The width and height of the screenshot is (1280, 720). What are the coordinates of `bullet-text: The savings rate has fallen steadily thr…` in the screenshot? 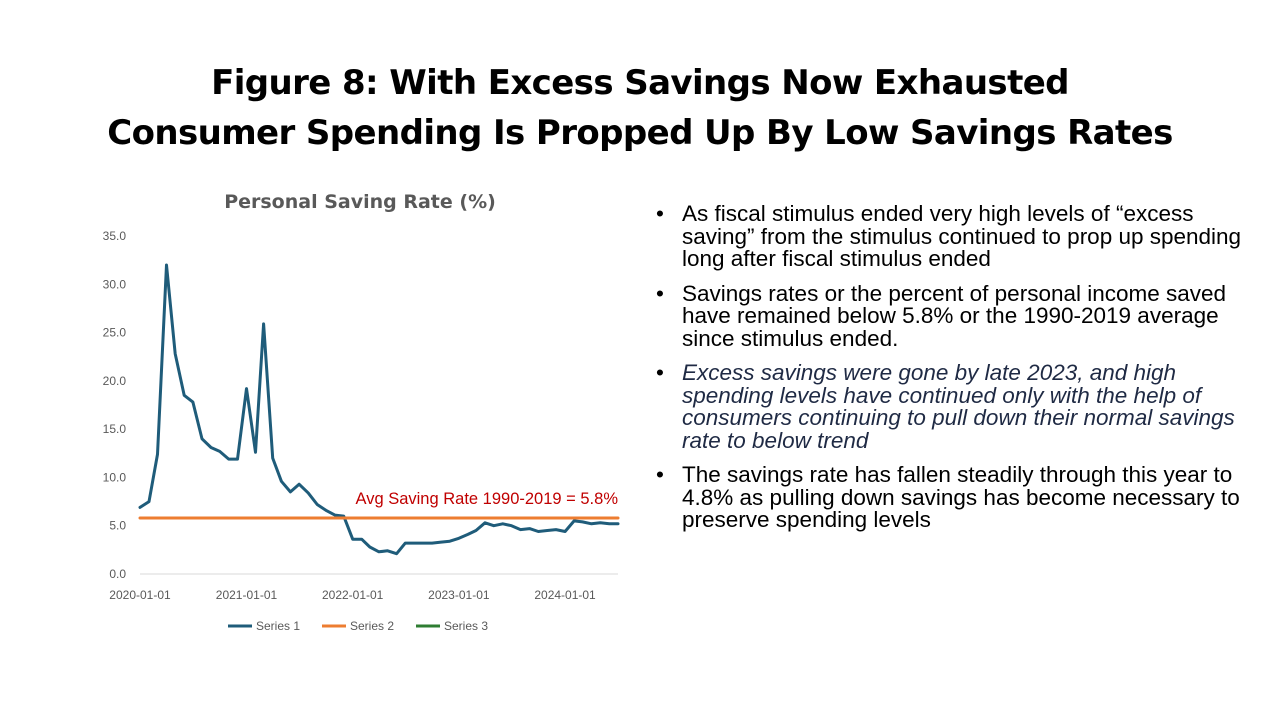 It's located at (961, 497).